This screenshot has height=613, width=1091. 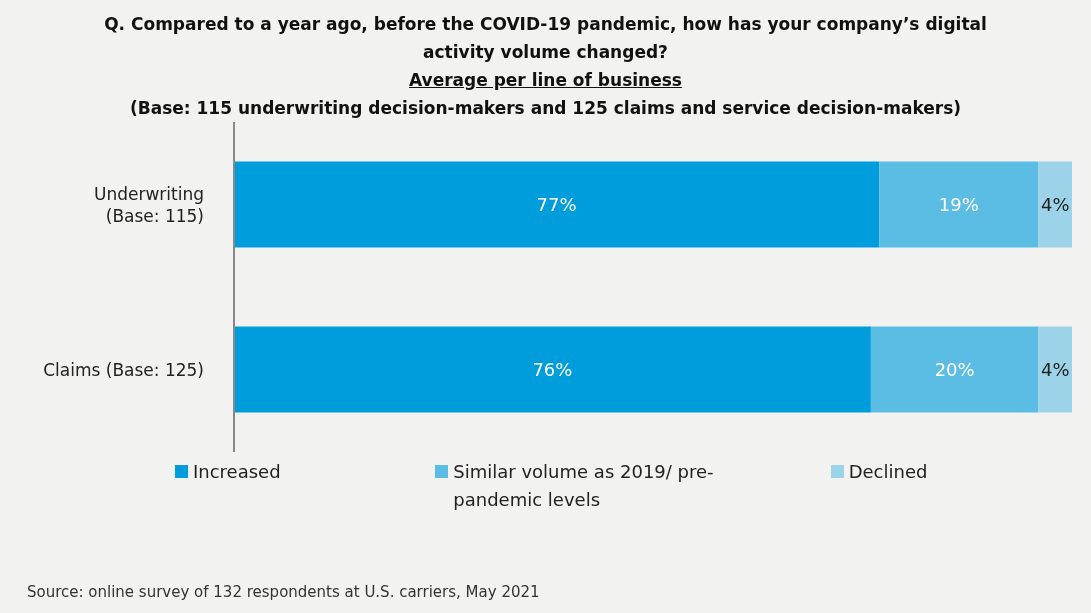 I want to click on text: (Base: 115 underwriting decision-makers and 125 claims and service decision-makers), so click(x=545, y=108).